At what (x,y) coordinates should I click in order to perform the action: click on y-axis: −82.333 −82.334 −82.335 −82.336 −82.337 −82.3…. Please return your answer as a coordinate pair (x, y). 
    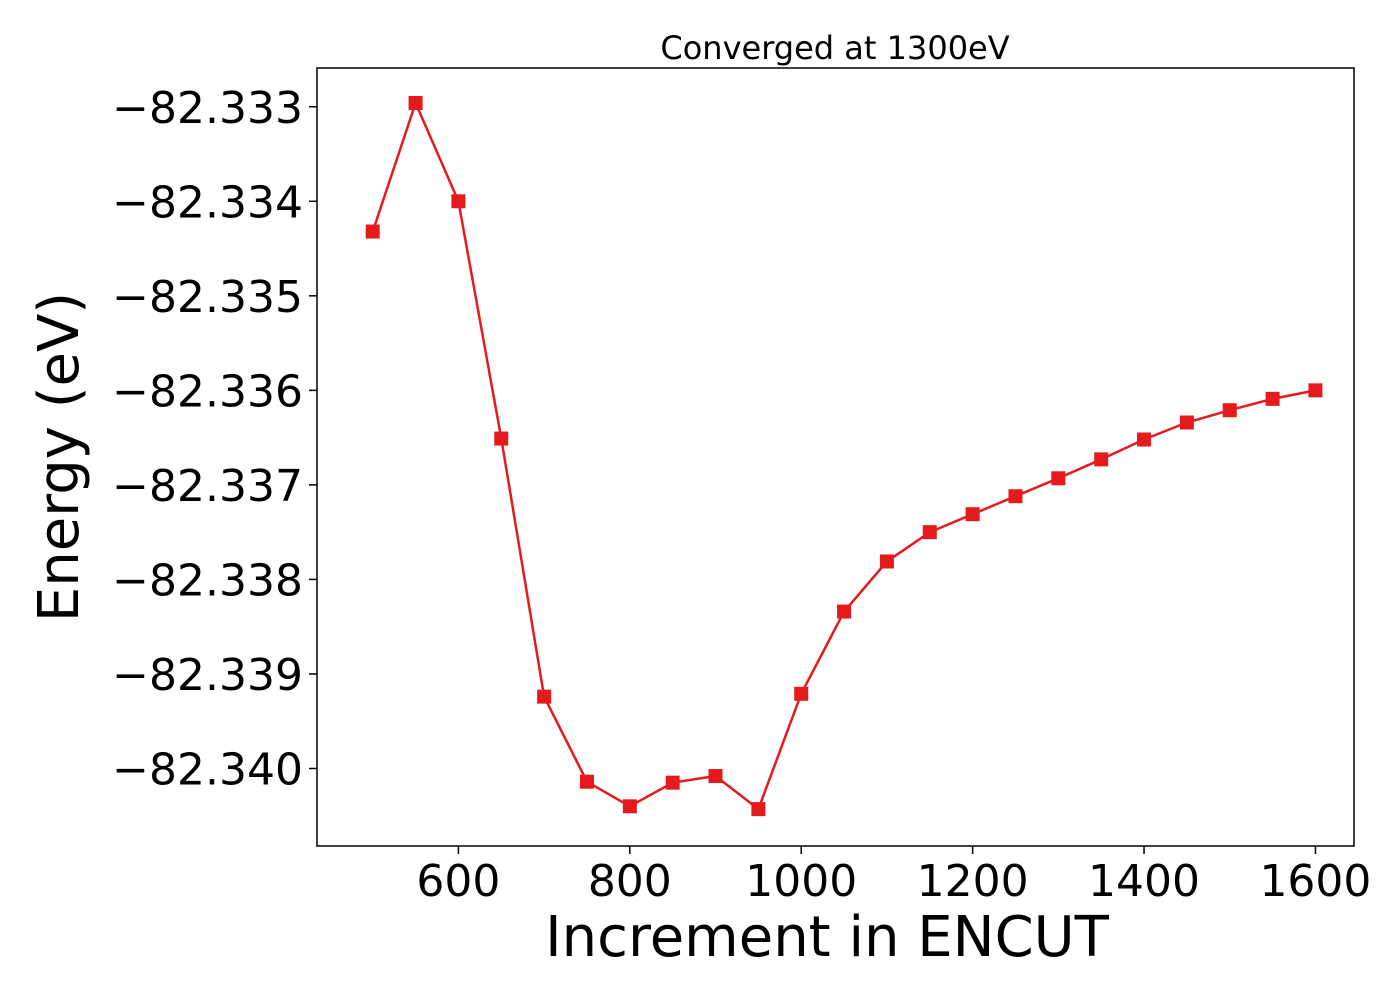
    Looking at the image, I should click on (214, 439).